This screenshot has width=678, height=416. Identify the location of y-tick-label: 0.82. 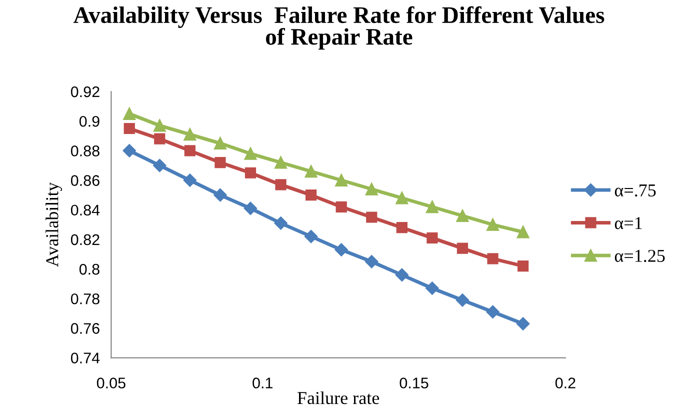
(85, 240).